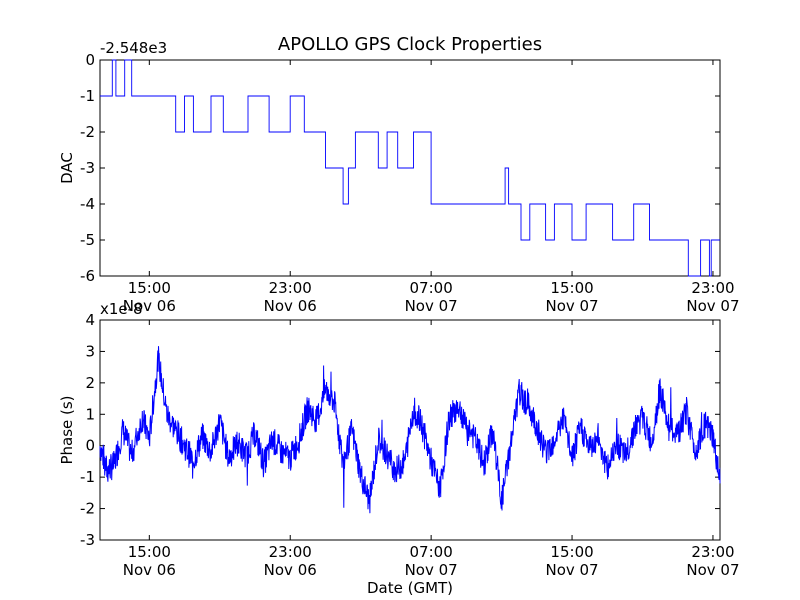  What do you see at coordinates (90, 351) in the screenshot?
I see `y-tick-label: 3` at bounding box center [90, 351].